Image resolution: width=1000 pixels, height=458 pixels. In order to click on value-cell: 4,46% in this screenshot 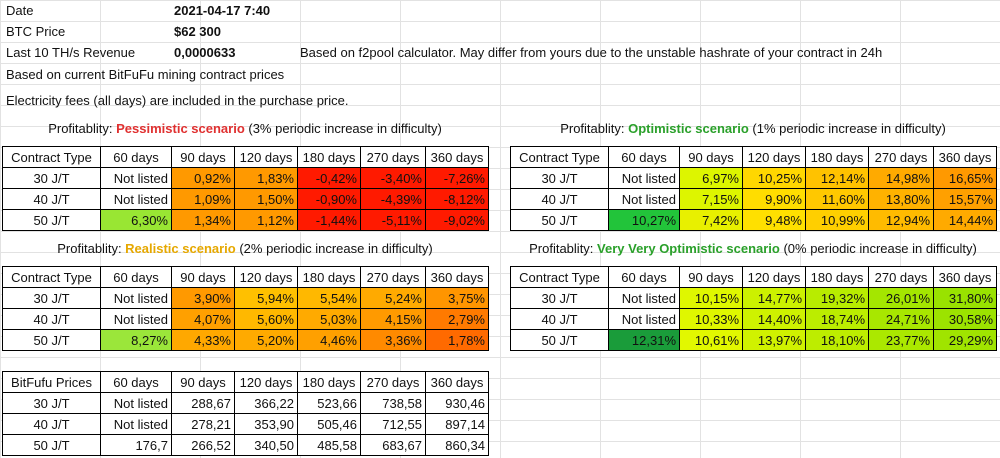, I will do `click(329, 340)`.